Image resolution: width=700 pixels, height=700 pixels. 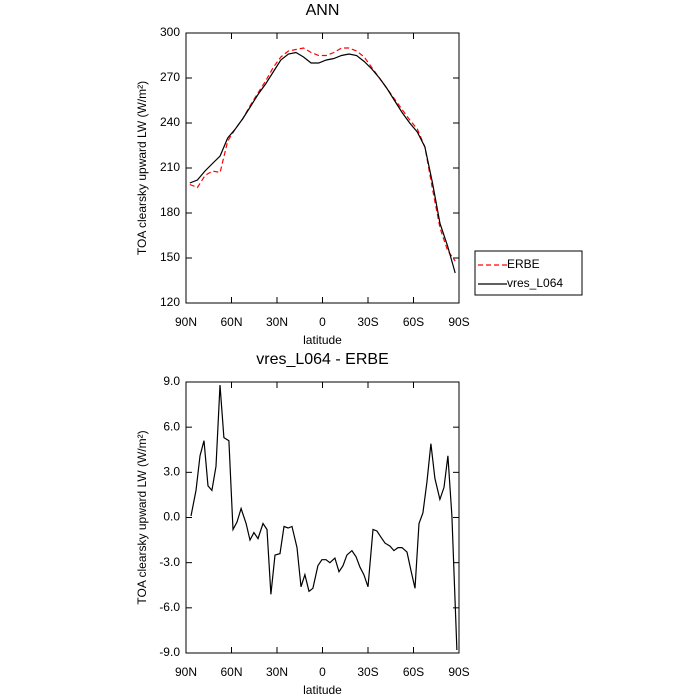 I want to click on y-tick-label: 240, so click(x=170, y=122).